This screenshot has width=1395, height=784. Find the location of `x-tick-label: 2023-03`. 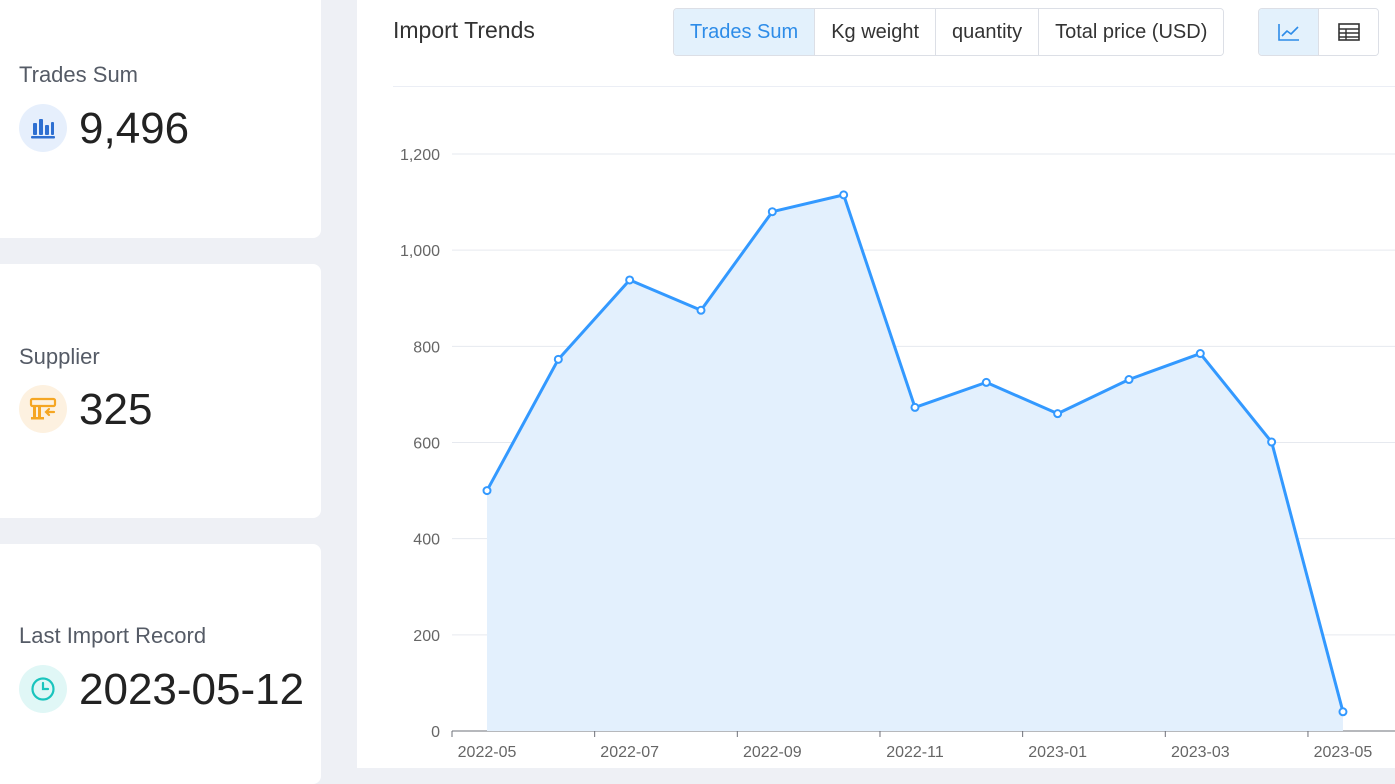

x-tick-label: 2023-03 is located at coordinates (1200, 752).